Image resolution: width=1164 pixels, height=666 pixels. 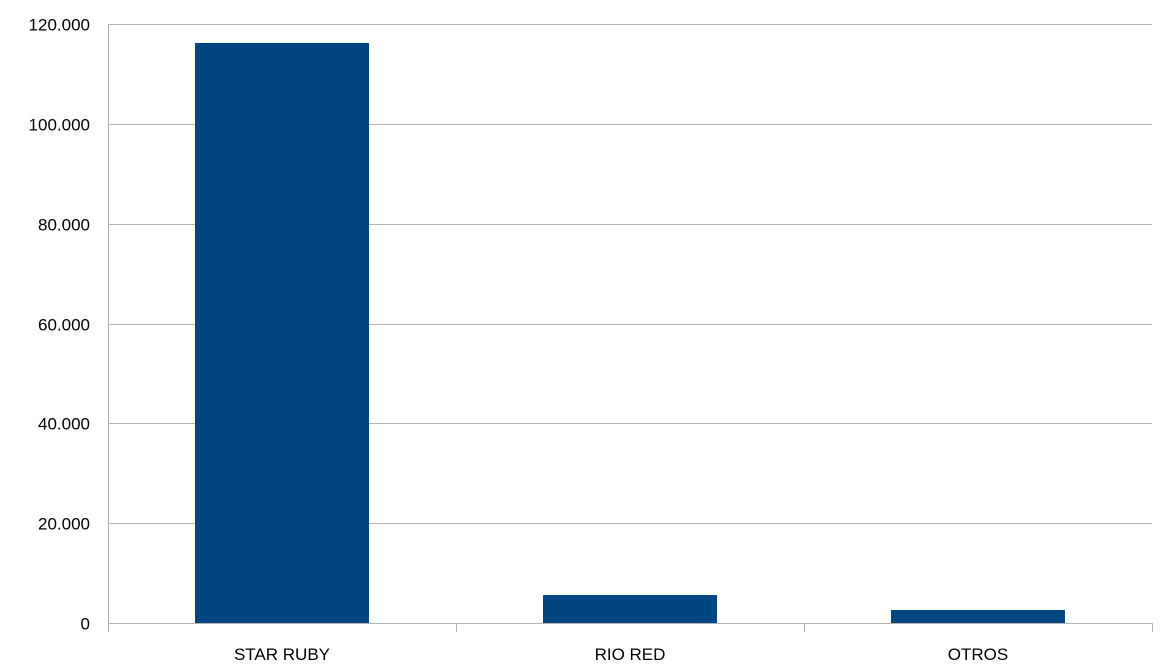 What do you see at coordinates (64, 325) in the screenshot?
I see `y-tick-label: 60.000` at bounding box center [64, 325].